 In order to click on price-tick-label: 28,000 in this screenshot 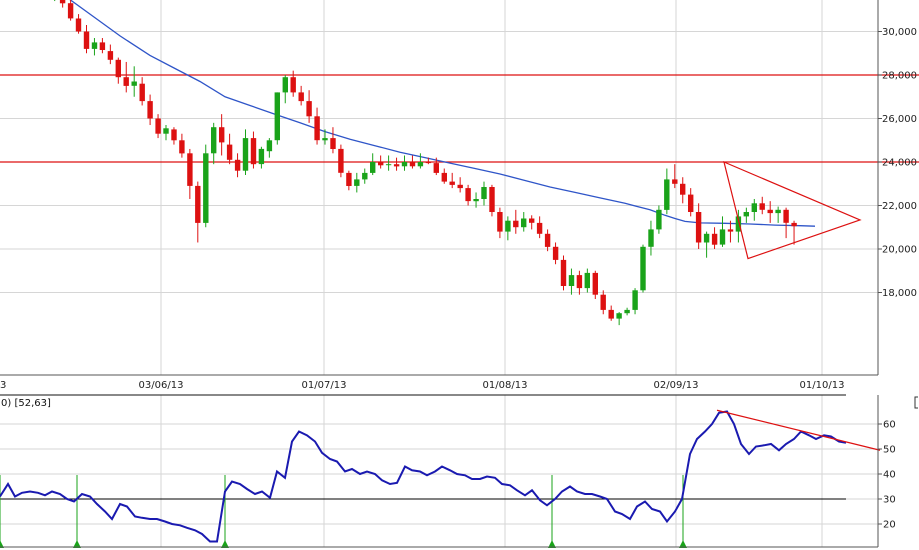, I will do `click(899, 76)`.